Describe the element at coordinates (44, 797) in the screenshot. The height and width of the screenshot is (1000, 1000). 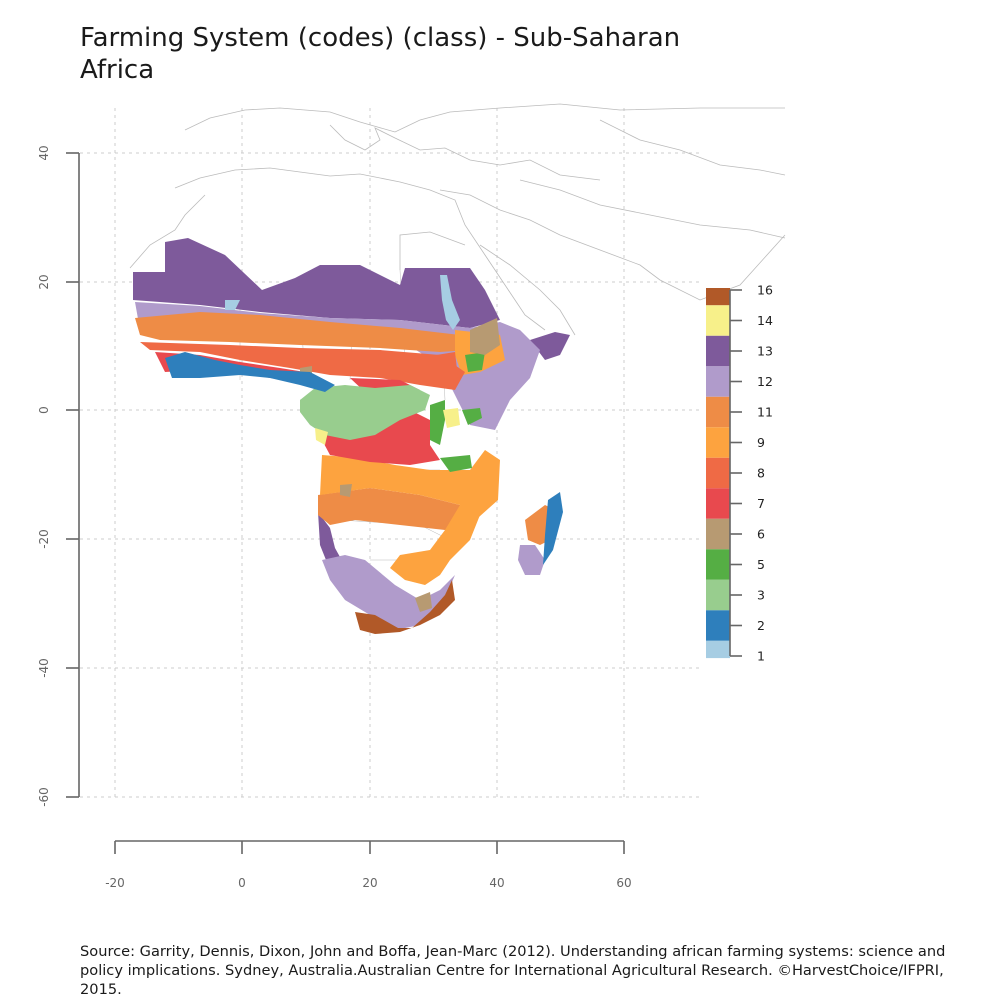
I see `y-tick-label: -60` at that location.